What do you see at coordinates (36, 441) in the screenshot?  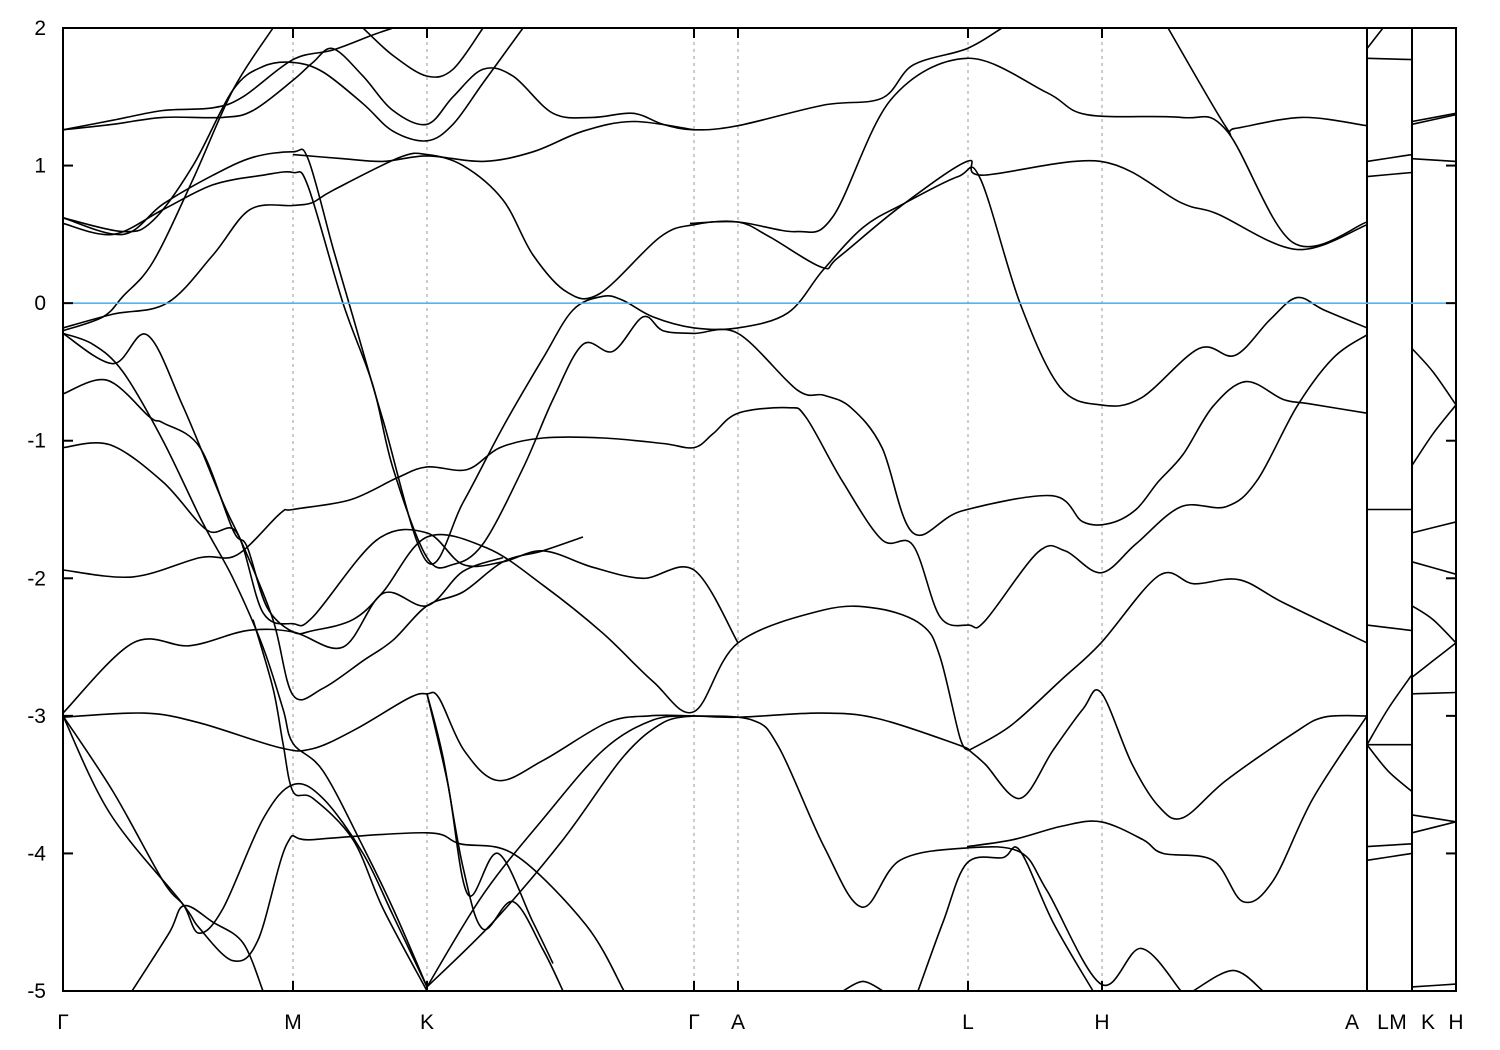 I see `y-tick-label: -1` at bounding box center [36, 441].